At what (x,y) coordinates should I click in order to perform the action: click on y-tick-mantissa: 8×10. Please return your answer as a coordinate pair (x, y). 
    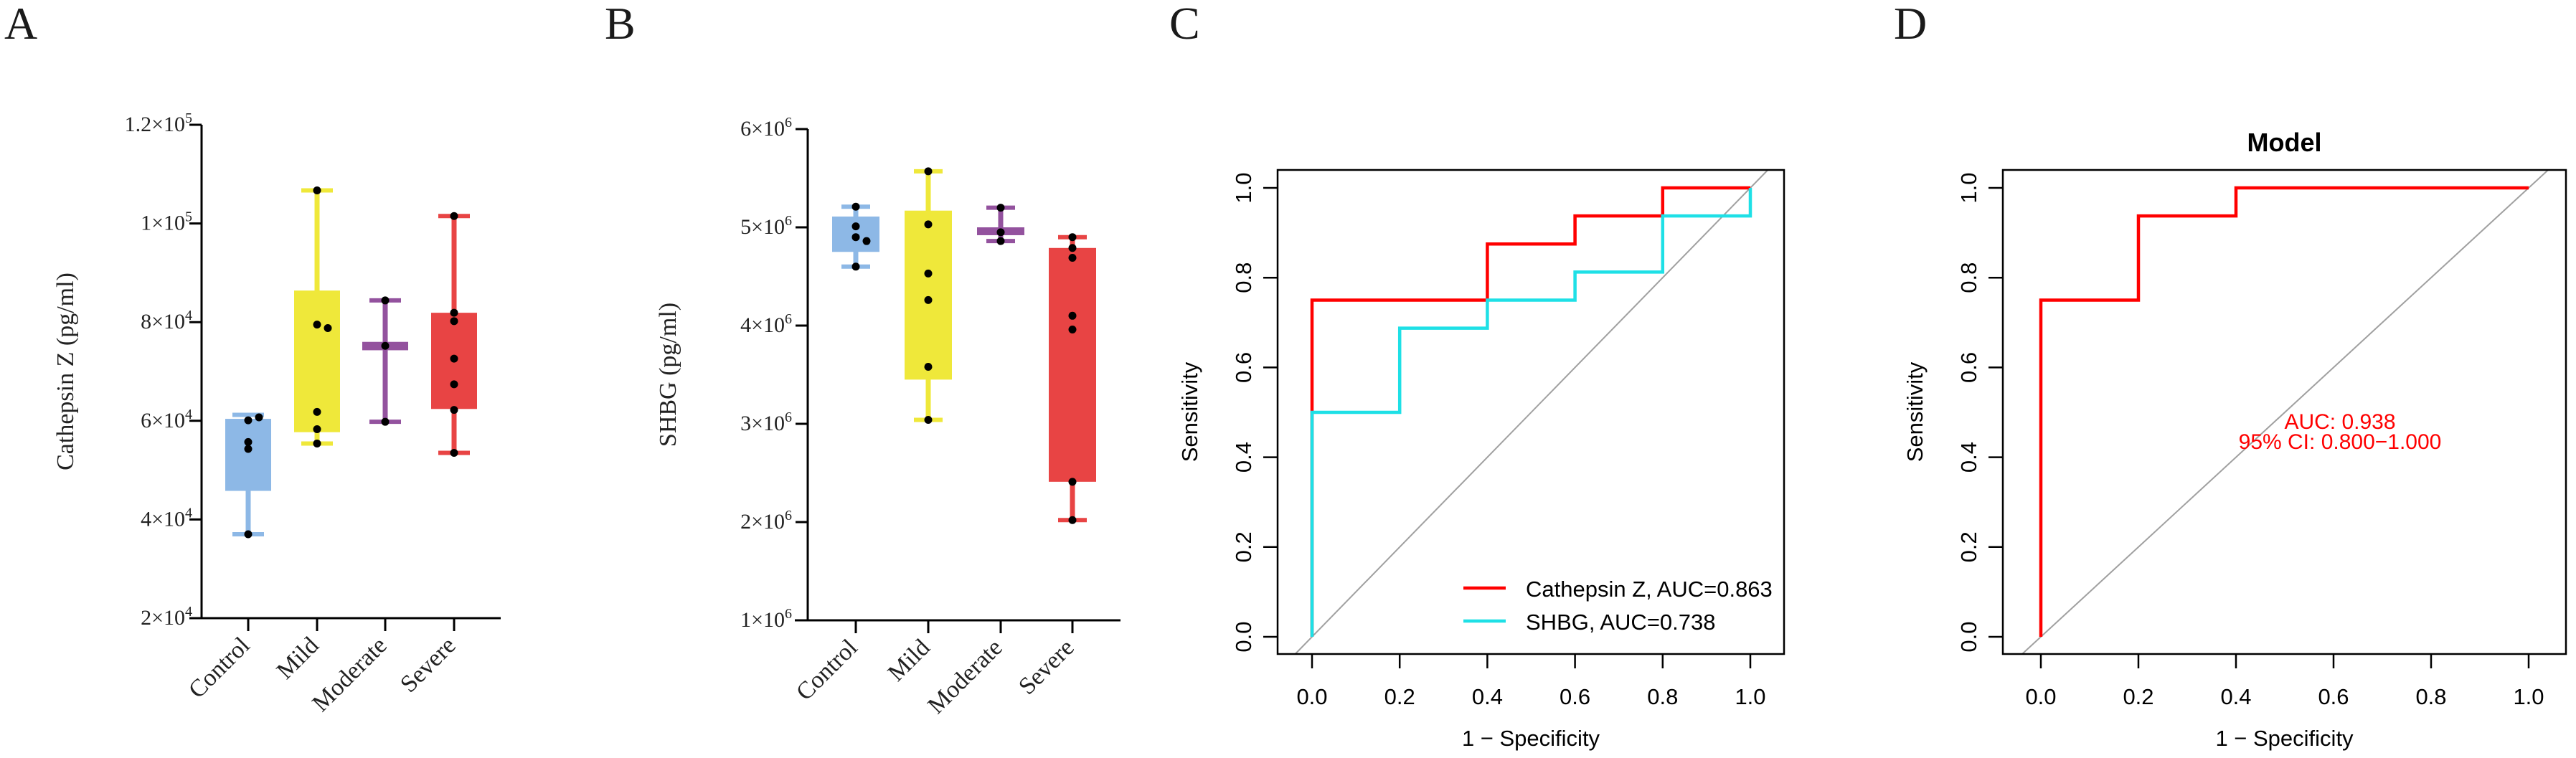
    Looking at the image, I should click on (163, 322).